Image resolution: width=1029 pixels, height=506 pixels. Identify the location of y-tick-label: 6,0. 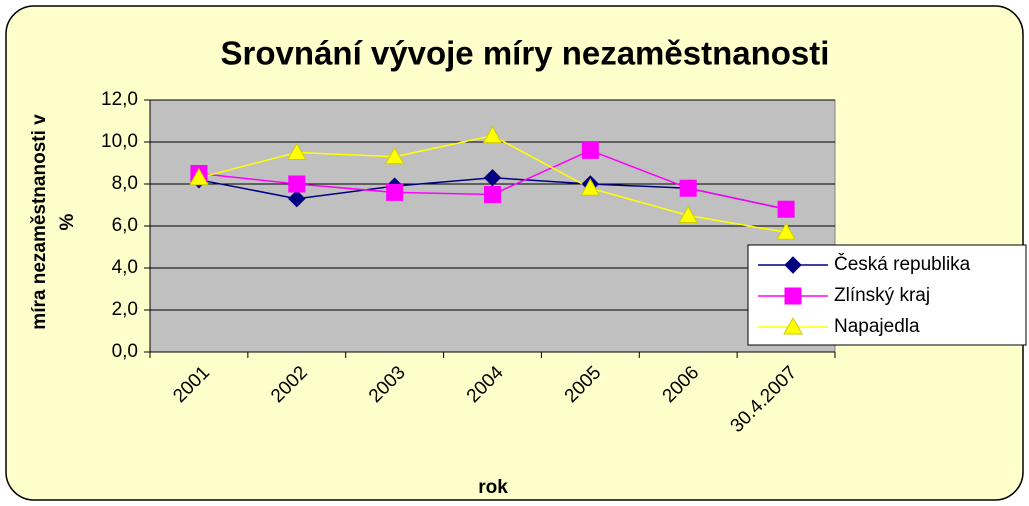
(125, 225).